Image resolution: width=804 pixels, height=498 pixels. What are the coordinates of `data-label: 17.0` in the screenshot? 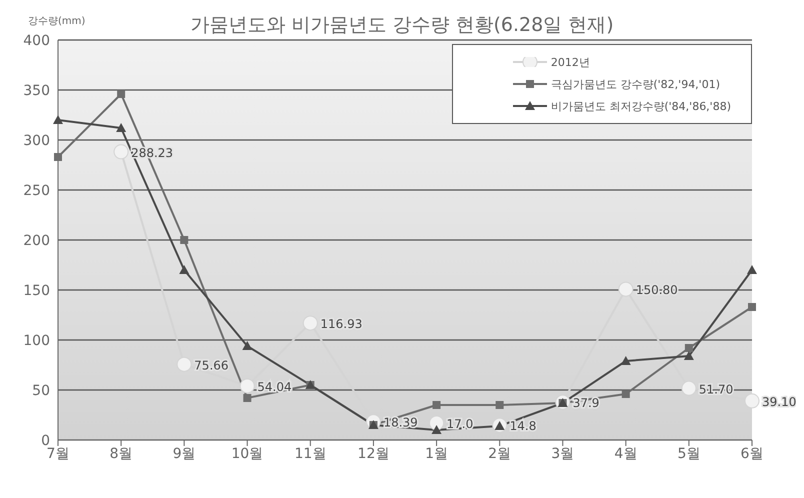 It's located at (460, 424).